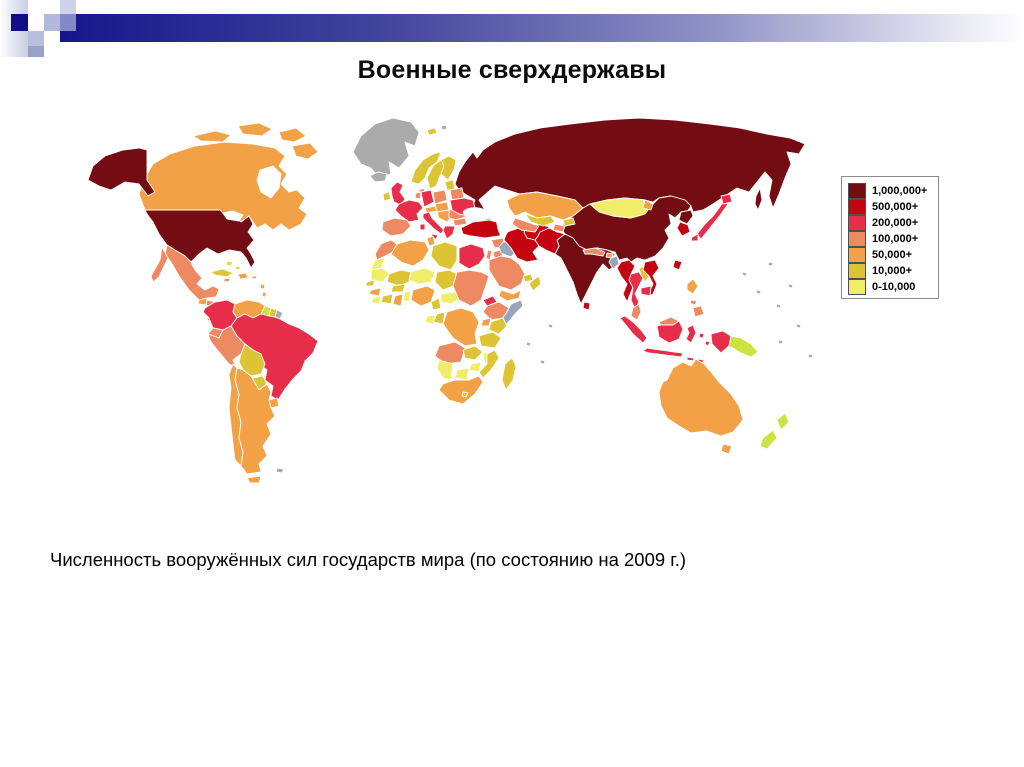 The image size is (1024, 767). I want to click on region-tanzania, so click(490, 340).